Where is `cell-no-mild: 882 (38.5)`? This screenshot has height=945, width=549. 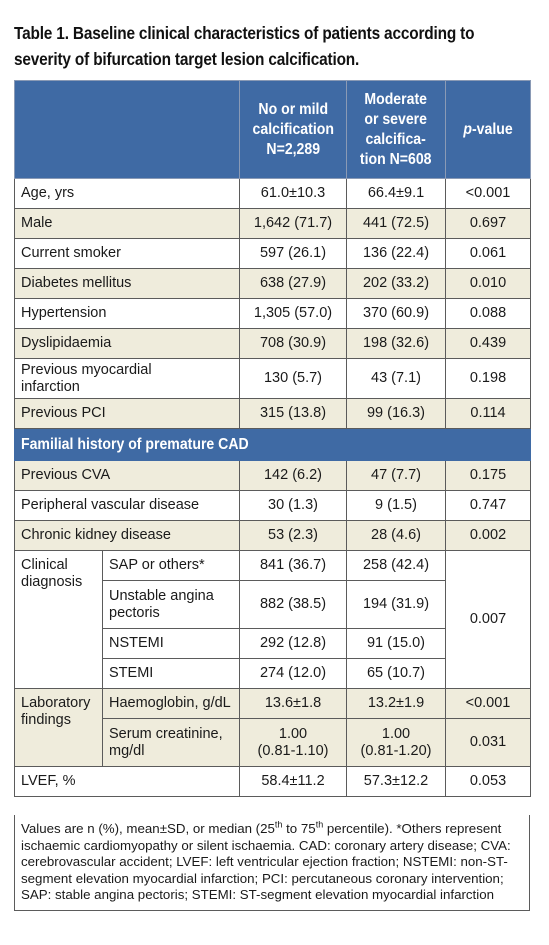 cell-no-mild: 882 (38.5) is located at coordinates (293, 604).